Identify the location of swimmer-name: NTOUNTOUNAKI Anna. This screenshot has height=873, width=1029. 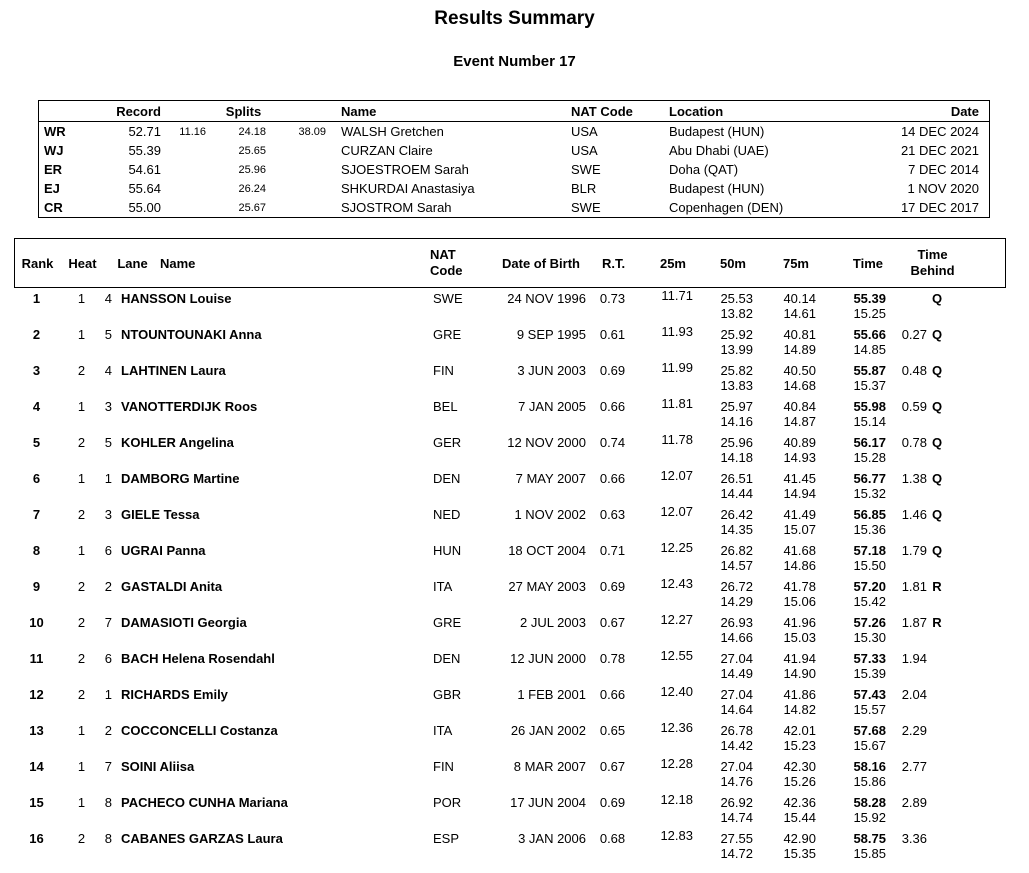
(191, 334).